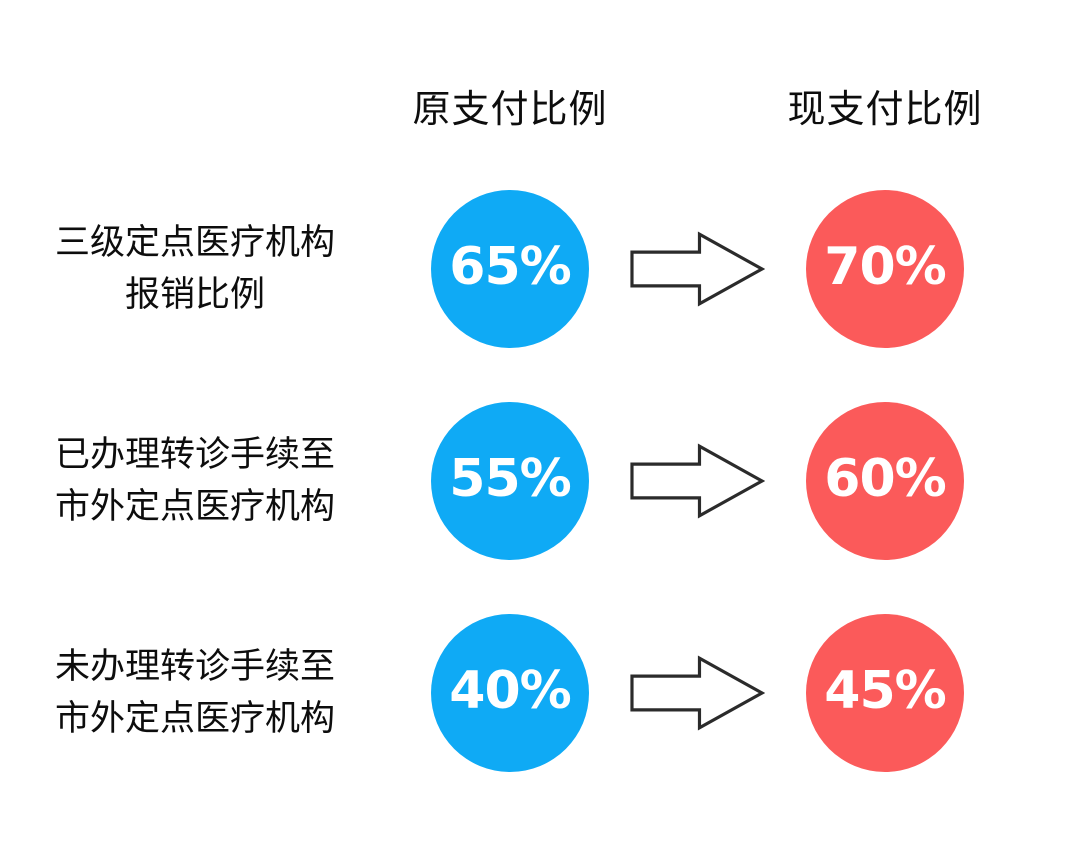  Describe the element at coordinates (194, 454) in the screenshot. I see `row-label-line1: 已办理转诊手续至` at that location.